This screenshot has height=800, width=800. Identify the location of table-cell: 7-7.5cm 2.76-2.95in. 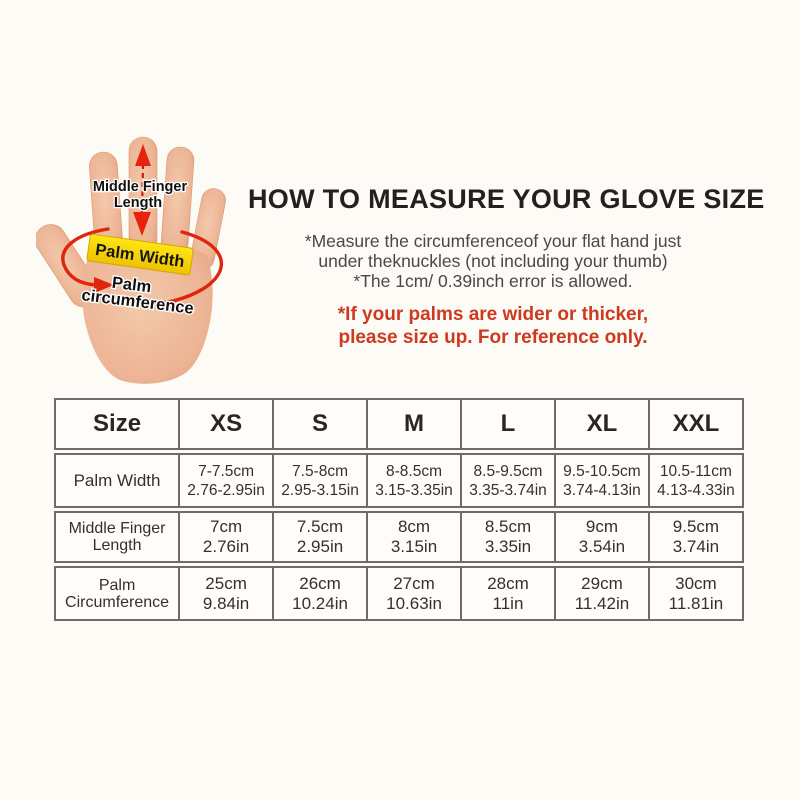
(225, 480).